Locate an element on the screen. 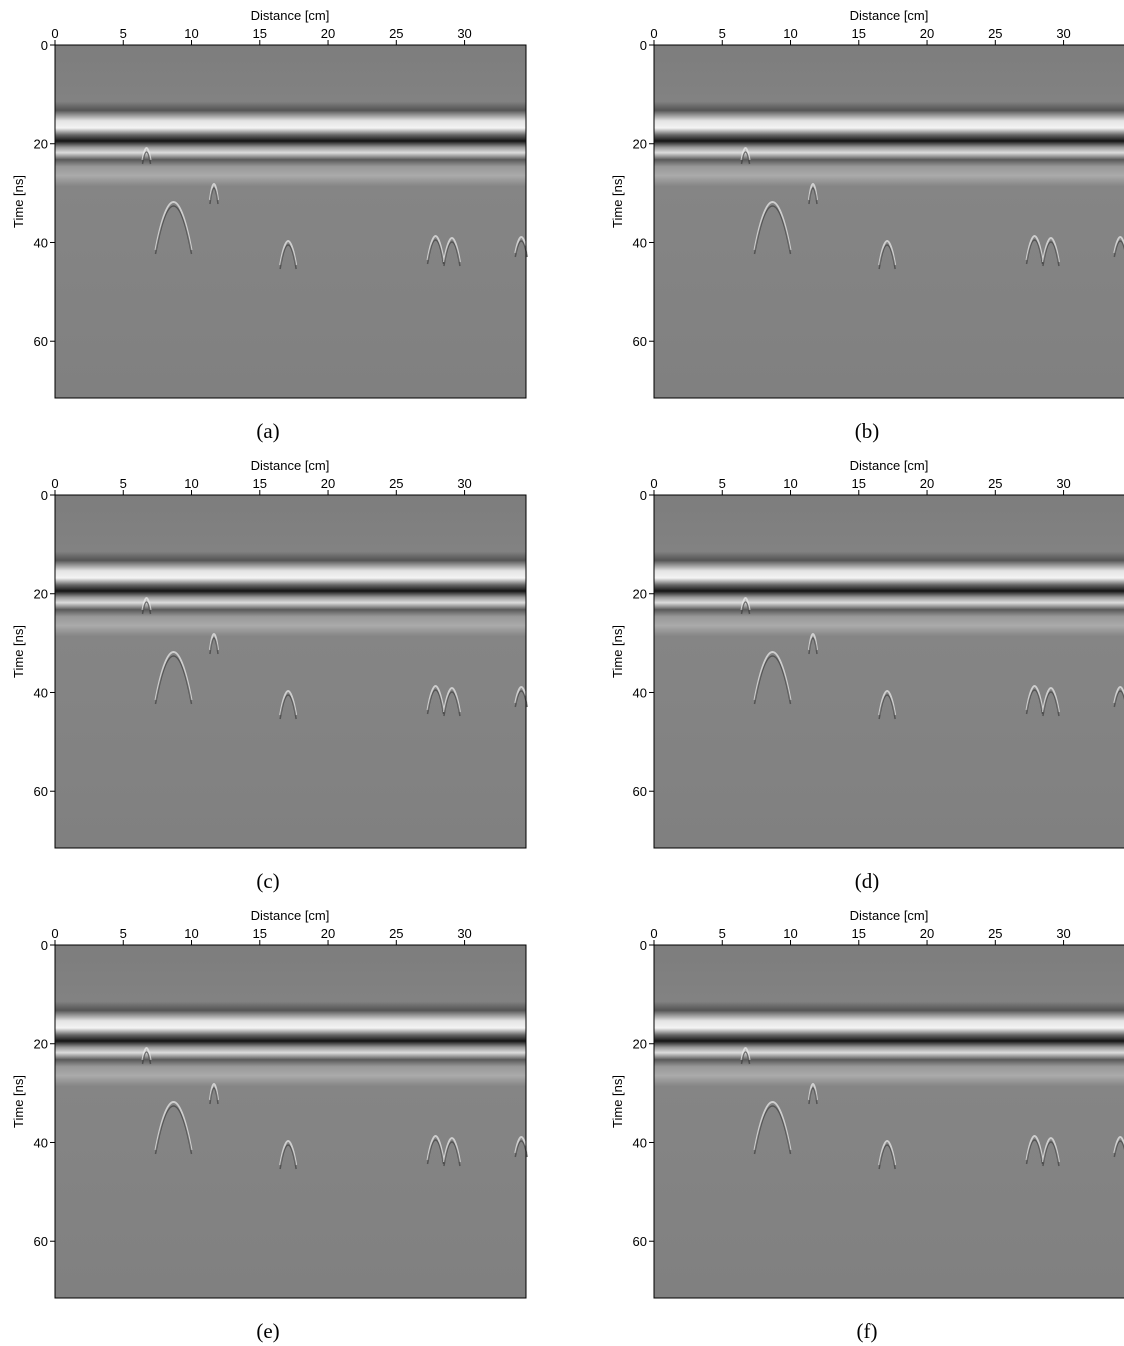 The width and height of the screenshot is (1124, 1346). caption: (d) is located at coordinates (867, 881).